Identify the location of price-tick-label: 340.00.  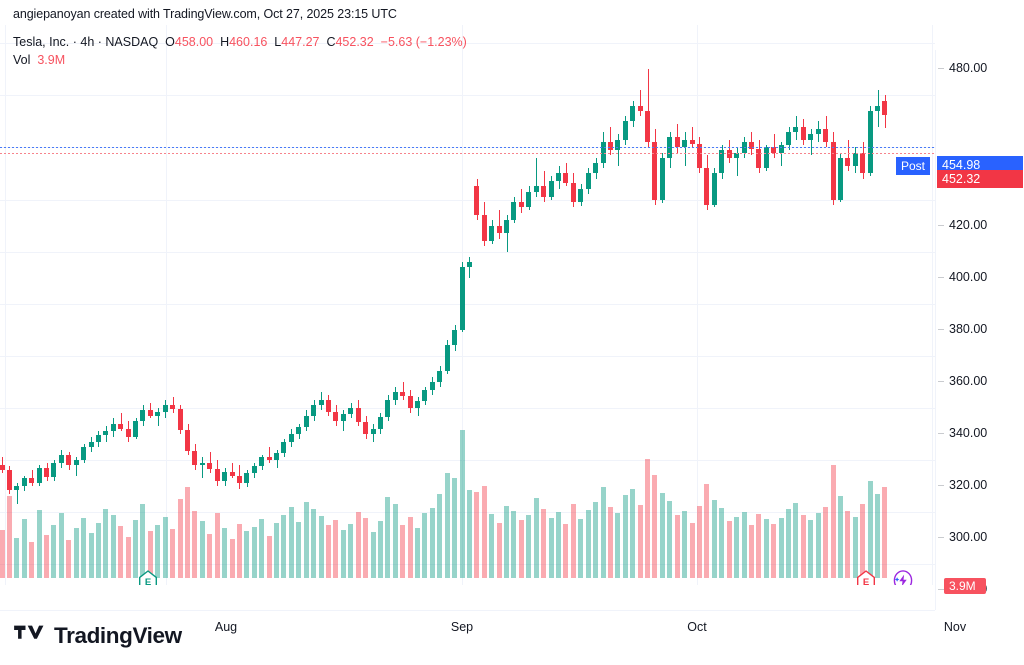
(962, 432).